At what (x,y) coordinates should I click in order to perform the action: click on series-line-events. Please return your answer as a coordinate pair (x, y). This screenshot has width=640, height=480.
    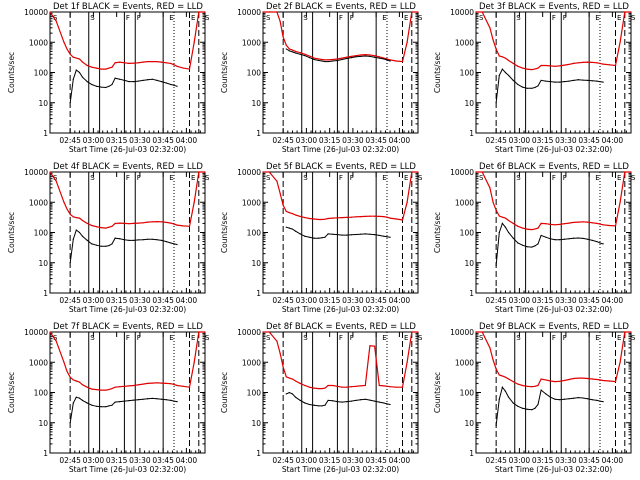
    Looking at the image, I should click on (338, 399).